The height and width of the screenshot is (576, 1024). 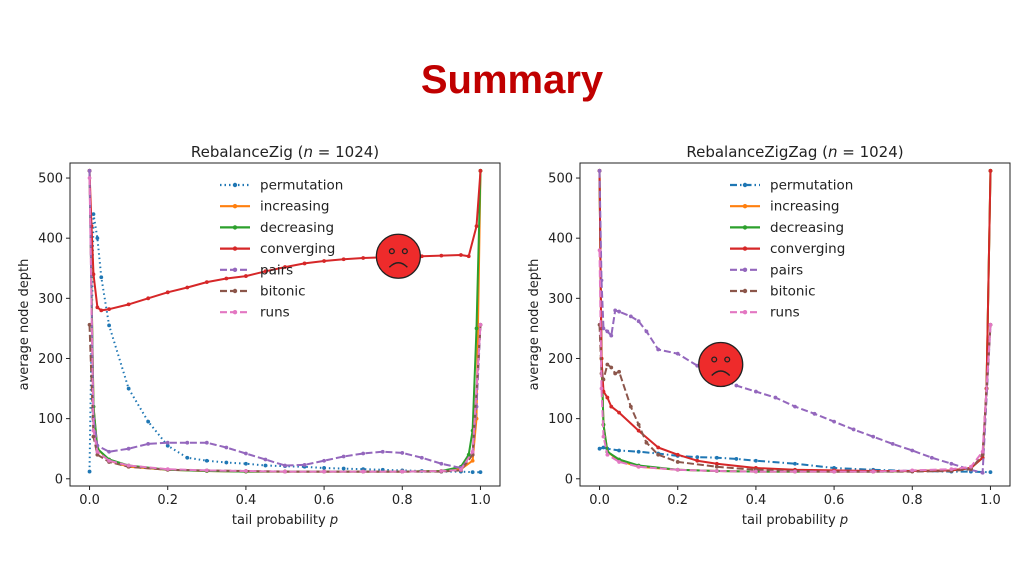 What do you see at coordinates (24, 325) in the screenshot?
I see `y-axis-label: average node depth` at bounding box center [24, 325].